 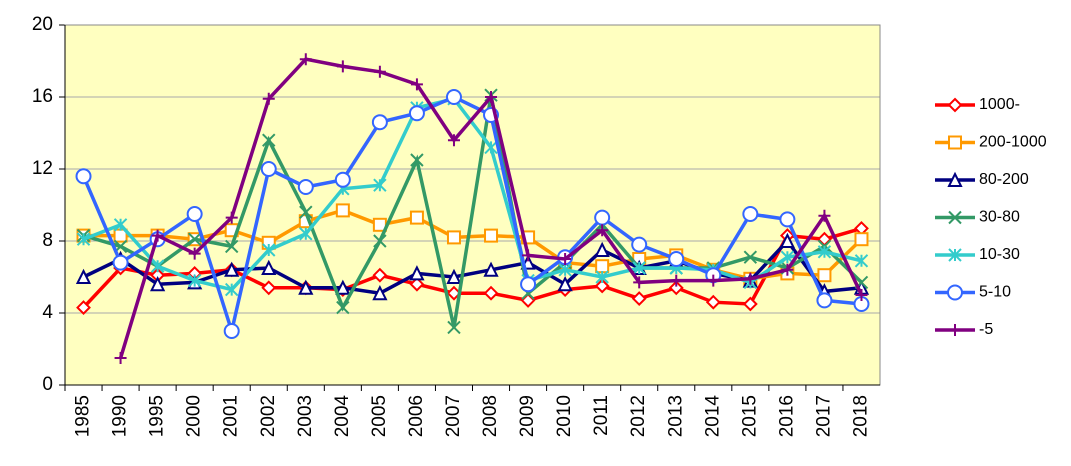 What do you see at coordinates (675, 416) in the screenshot?
I see `x-tick-label: 2013` at bounding box center [675, 416].